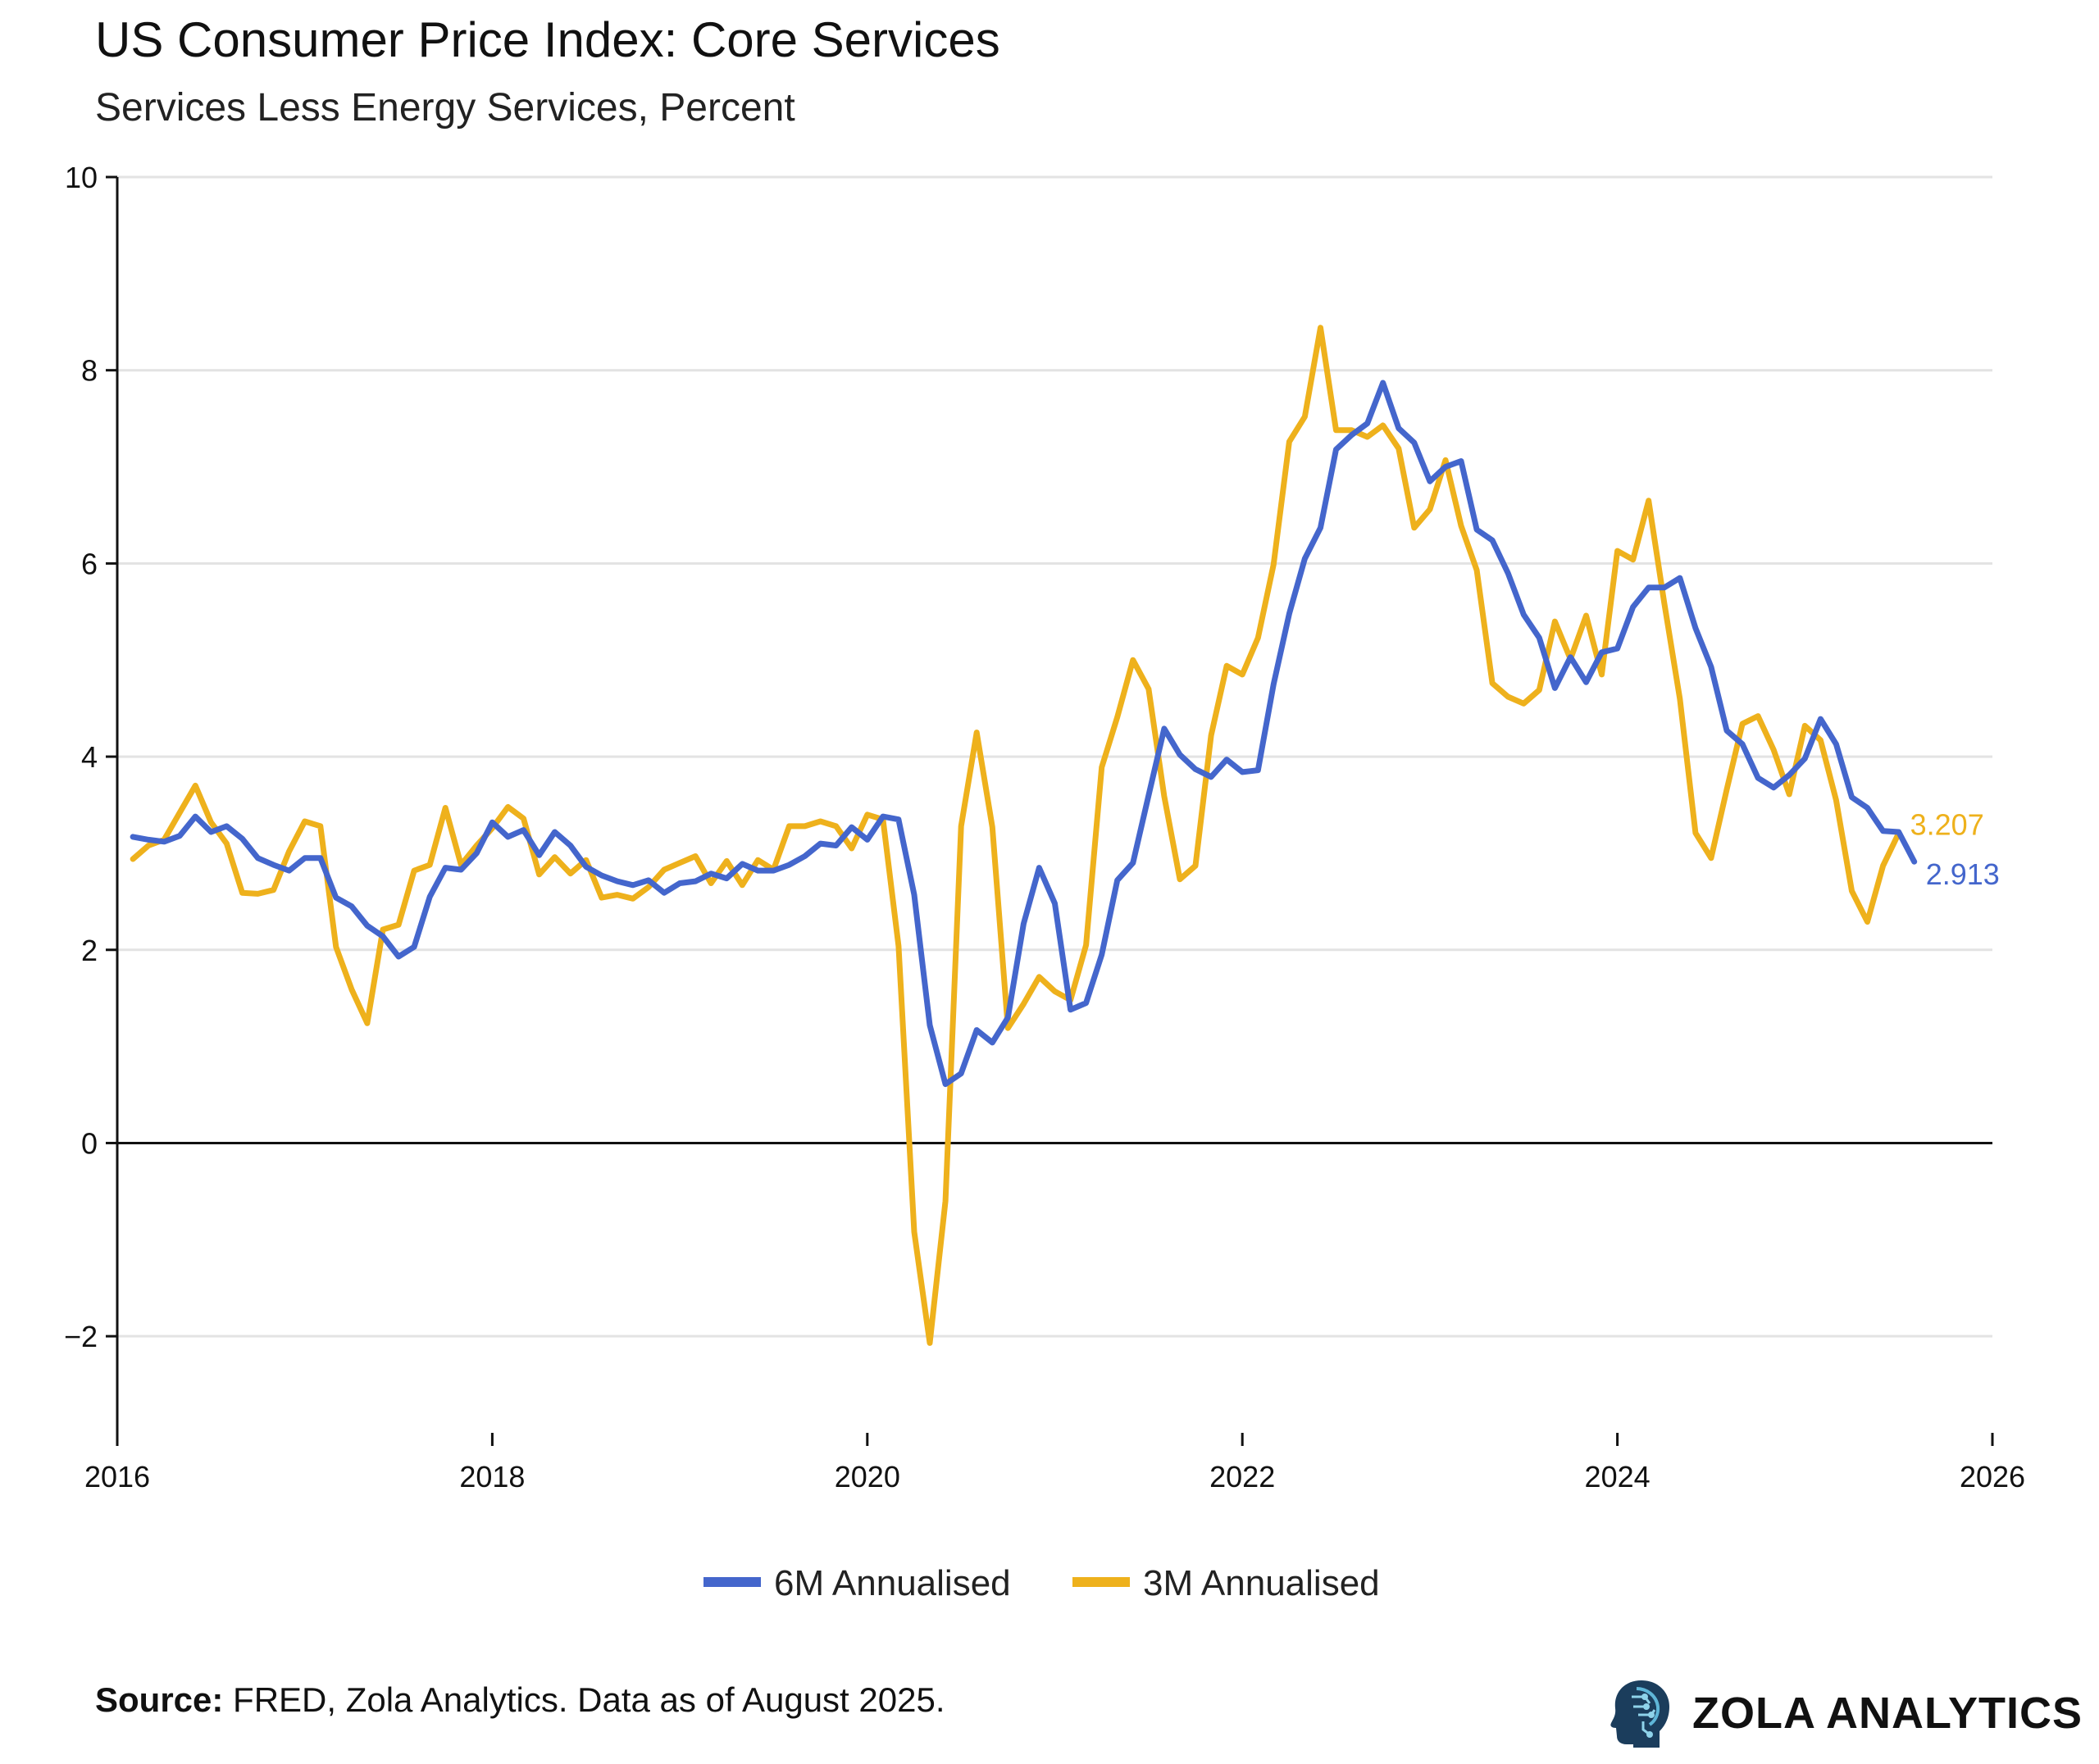  I want to click on x-tick-label: 2026, so click(1993, 1476).